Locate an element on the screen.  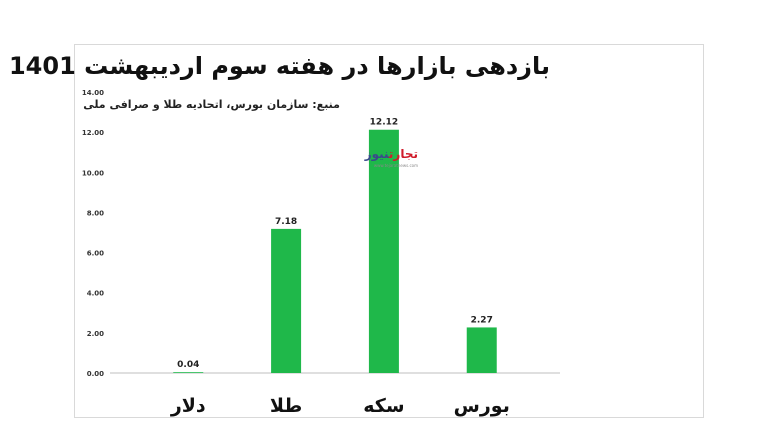
category-labels: دلار طلا سکه بورس is located at coordinates (340, 406).